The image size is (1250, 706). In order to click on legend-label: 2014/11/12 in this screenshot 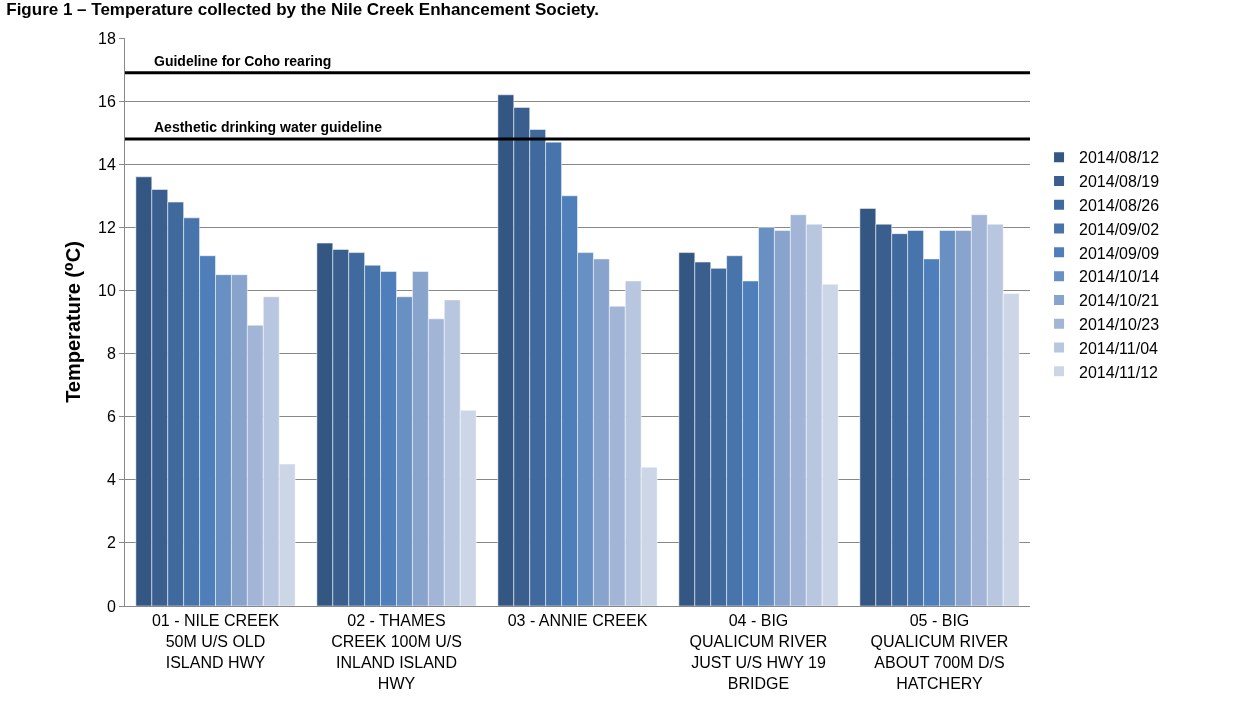, I will do `click(1119, 372)`.